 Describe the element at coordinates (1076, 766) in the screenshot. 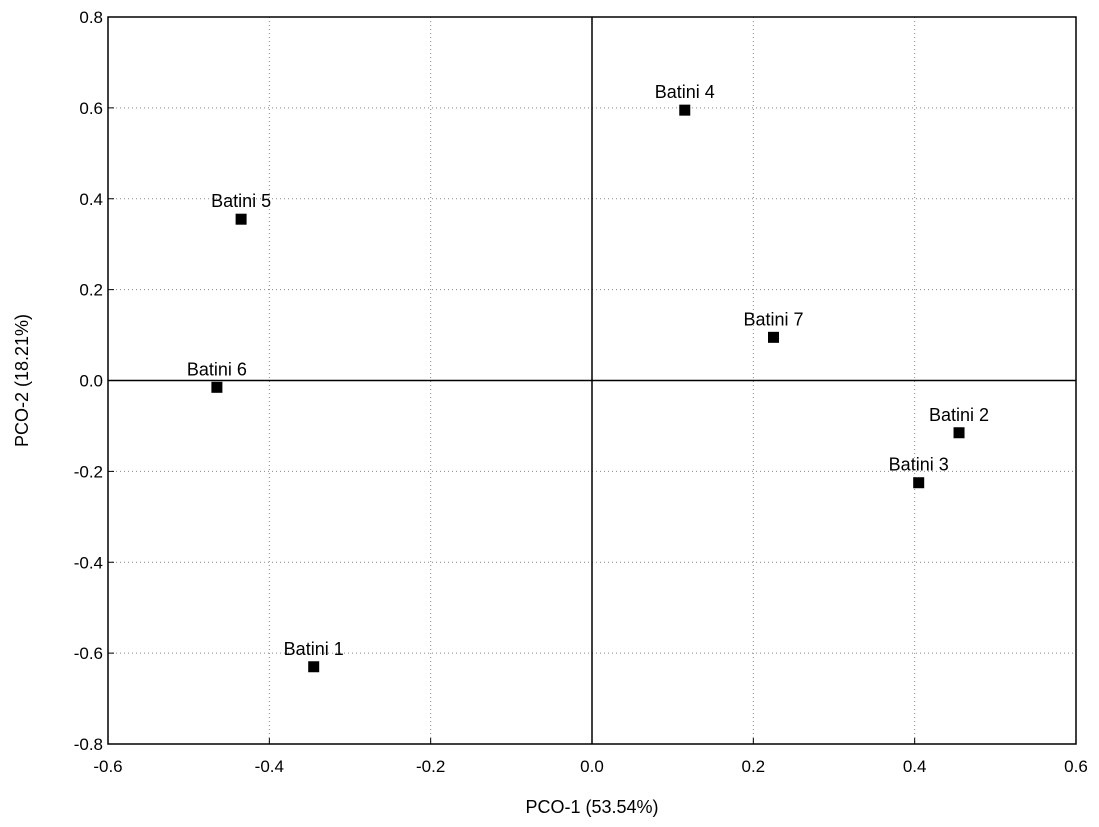

I see `x-tick-label: 0.6` at that location.